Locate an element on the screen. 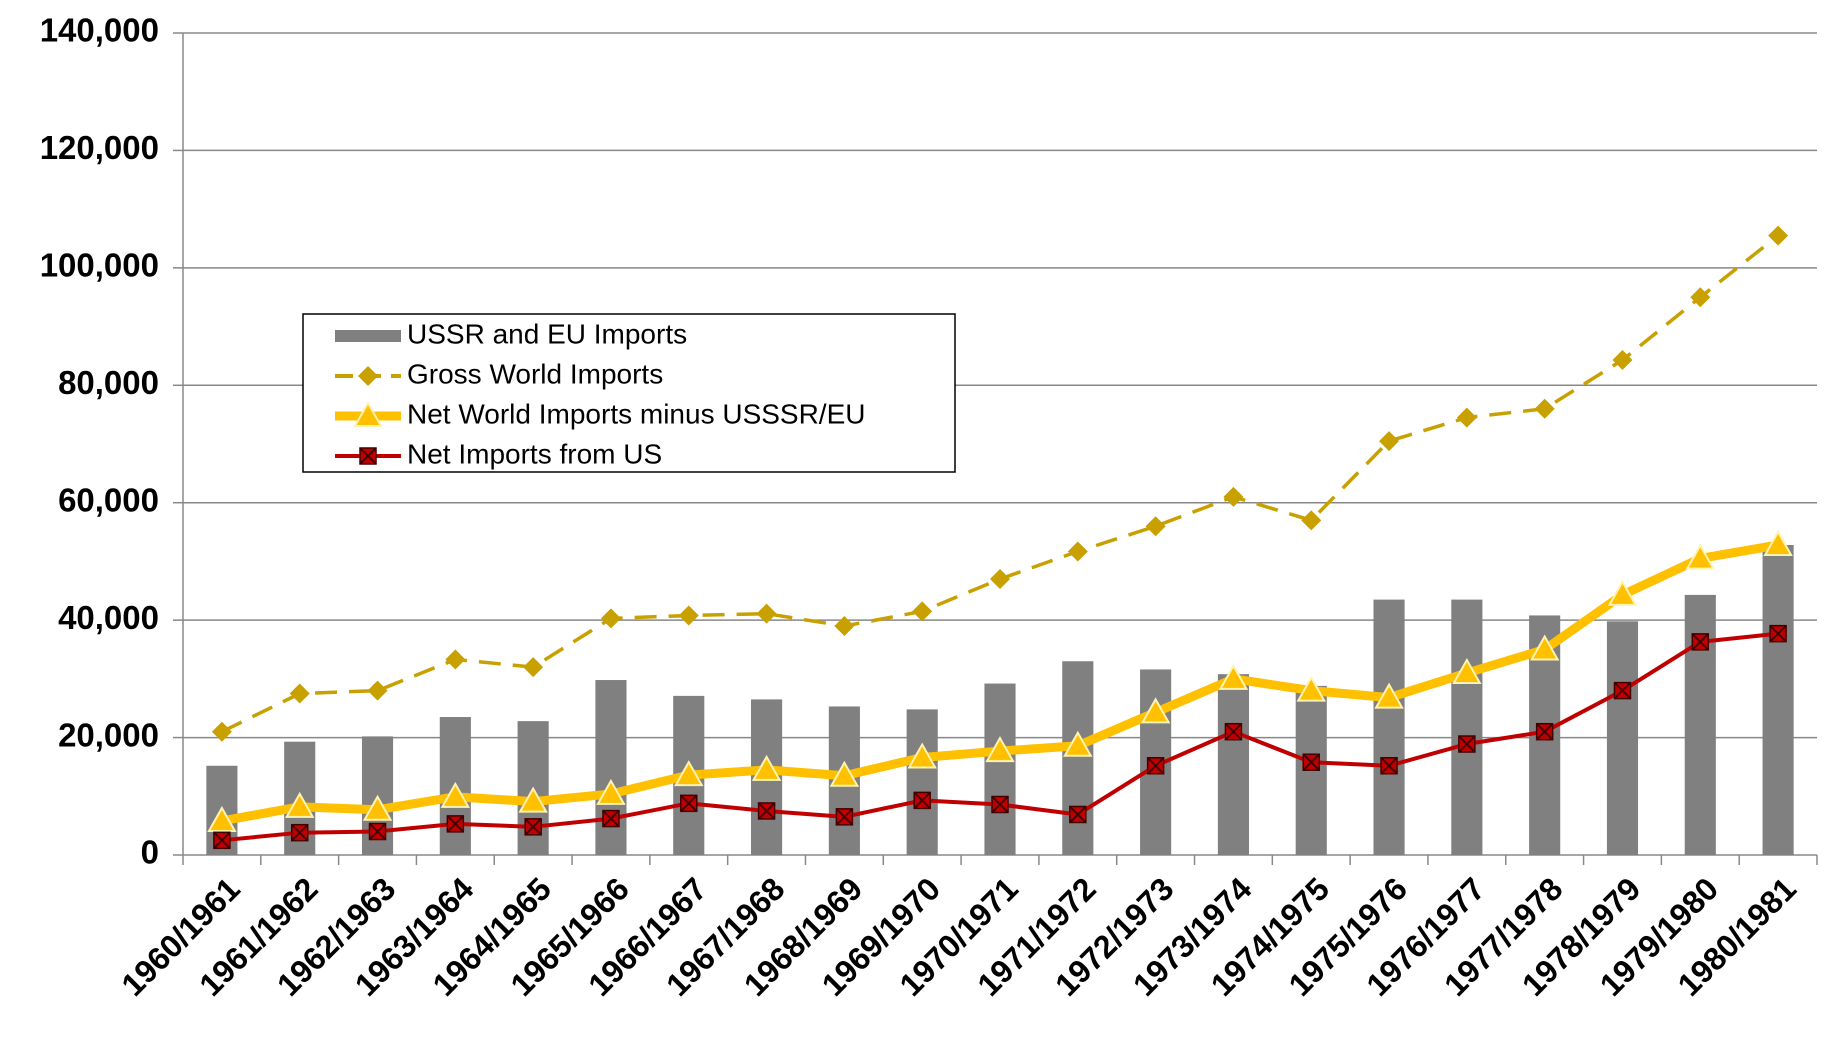  y-tick-label: 80,000 is located at coordinates (108, 382).